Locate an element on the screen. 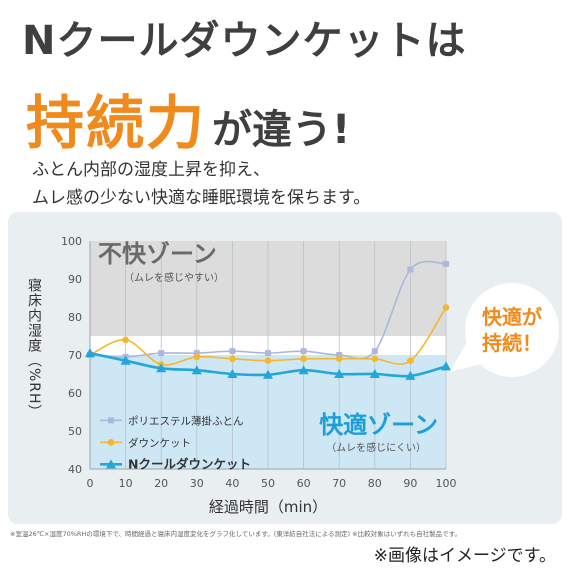 The height and width of the screenshot is (570, 570). x-tick-label: 20 is located at coordinates (161, 483).